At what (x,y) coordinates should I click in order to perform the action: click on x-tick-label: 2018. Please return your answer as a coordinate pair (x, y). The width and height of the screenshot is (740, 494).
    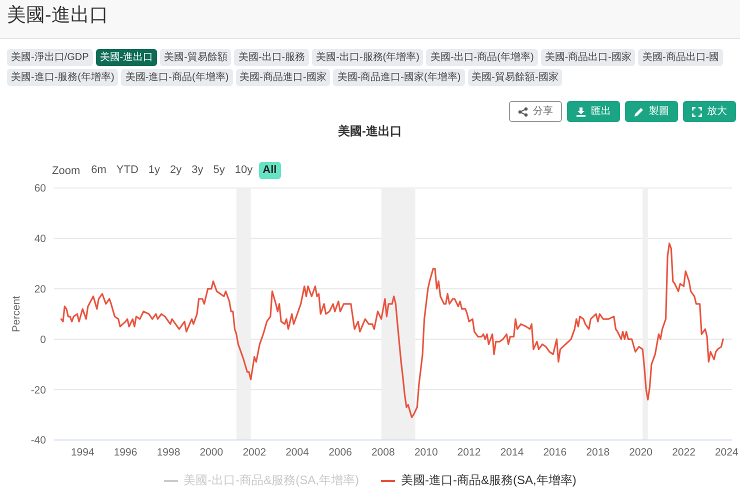
    Looking at the image, I should click on (598, 452).